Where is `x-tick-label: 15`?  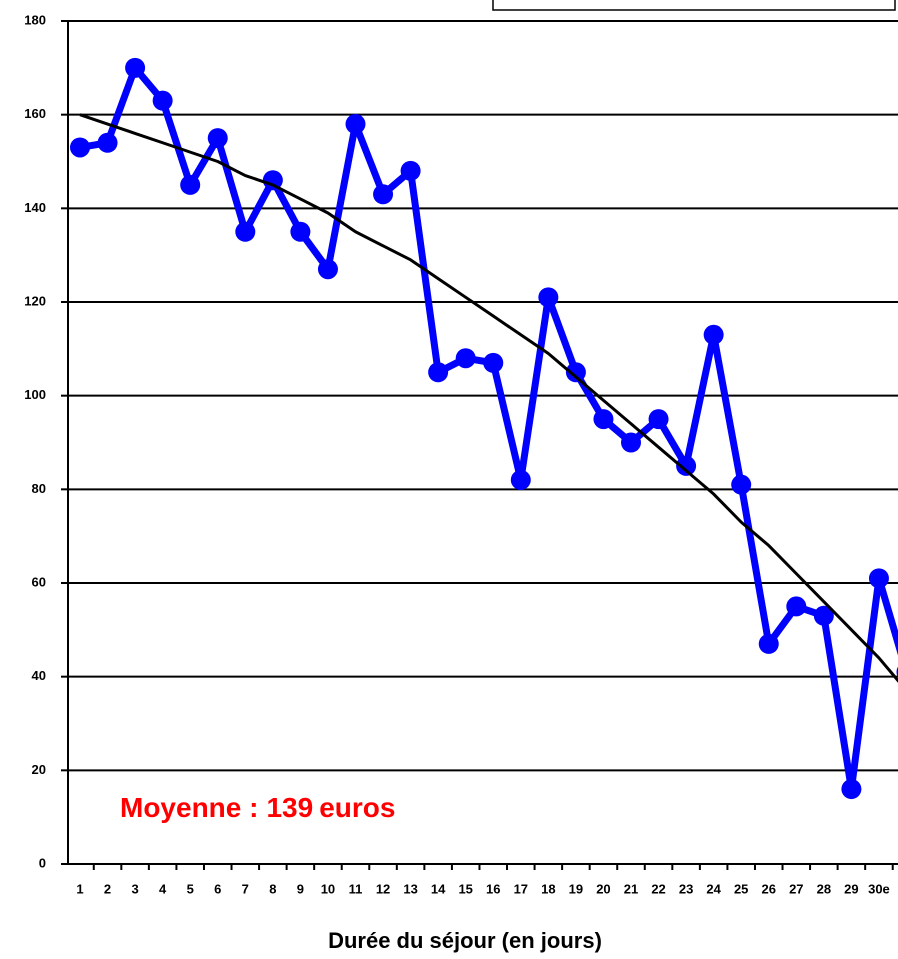
x-tick-label: 15 is located at coordinates (465, 888).